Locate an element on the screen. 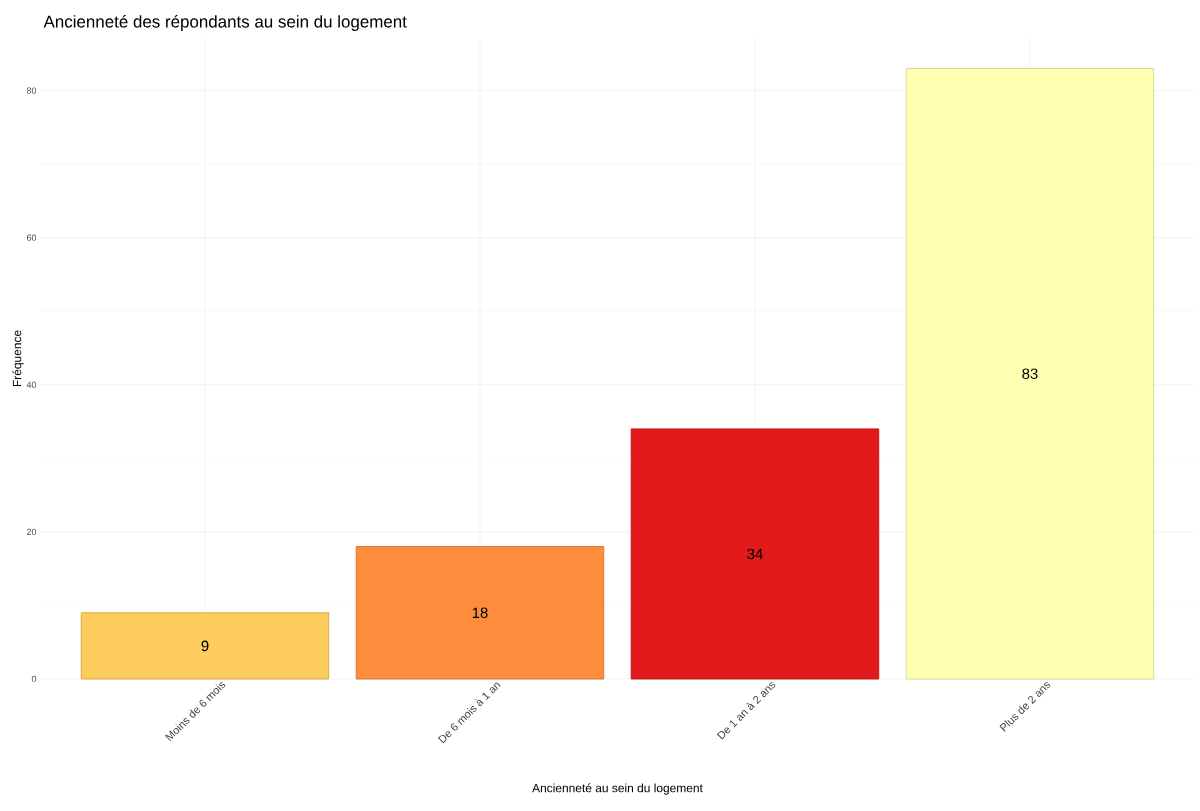 The image size is (1200, 811). data-label: 34 is located at coordinates (755, 554).